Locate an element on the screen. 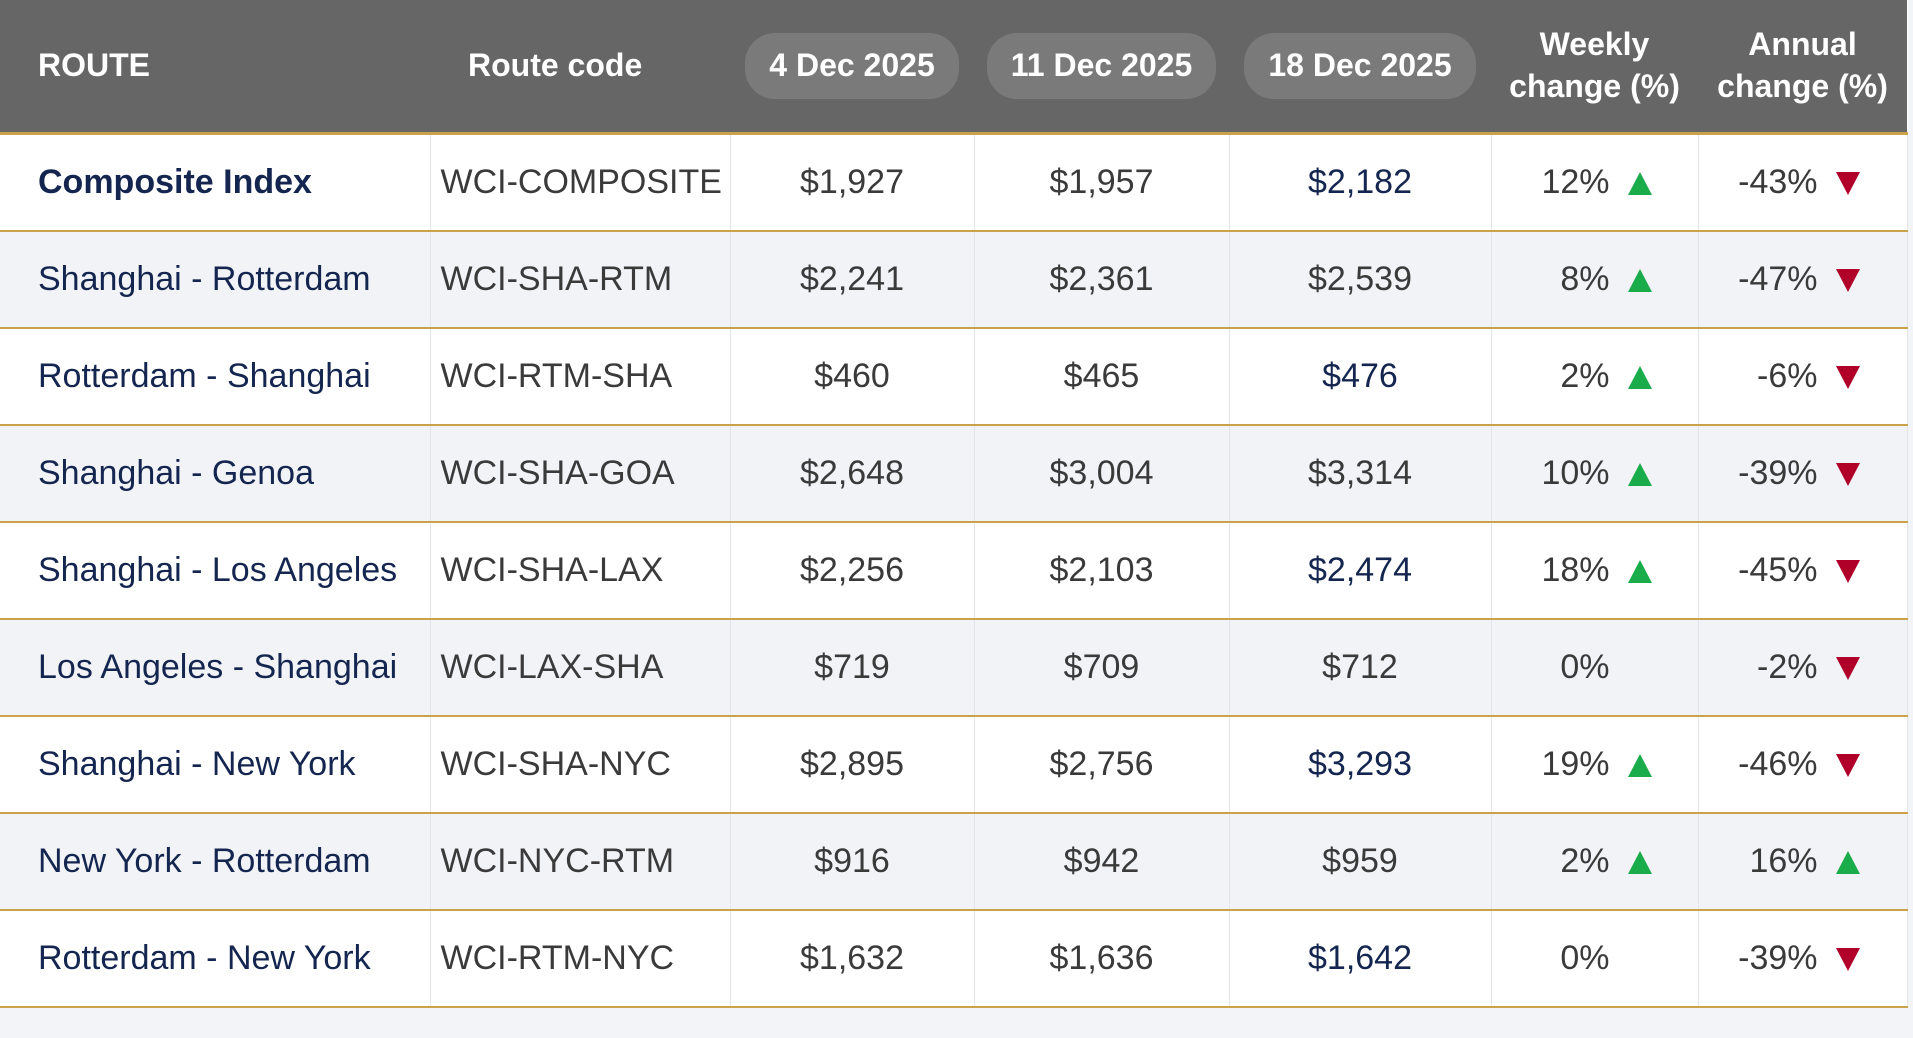 Image resolution: width=1913 pixels, height=1038 pixels. table-cell: 18% is located at coordinates (1595, 571).